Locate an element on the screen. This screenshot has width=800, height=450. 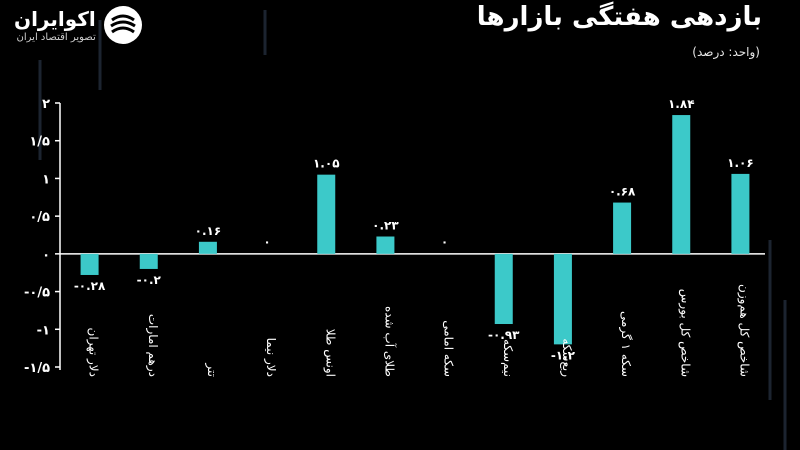
y-tick-label: ۱/۵ is located at coordinates (39, 142).